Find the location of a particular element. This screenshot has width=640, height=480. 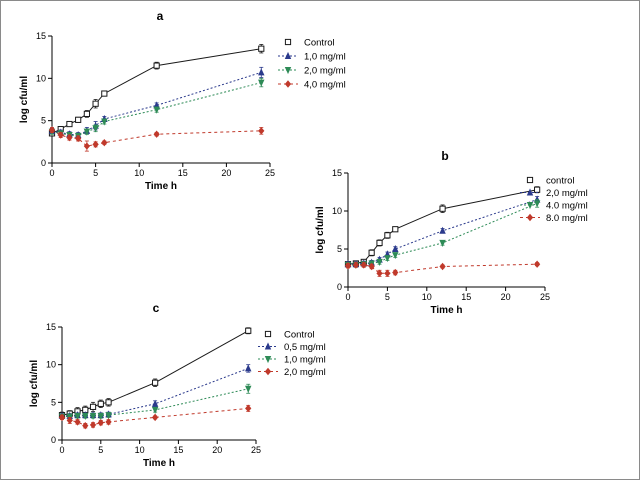

series-line is located at coordinates (443, 234).